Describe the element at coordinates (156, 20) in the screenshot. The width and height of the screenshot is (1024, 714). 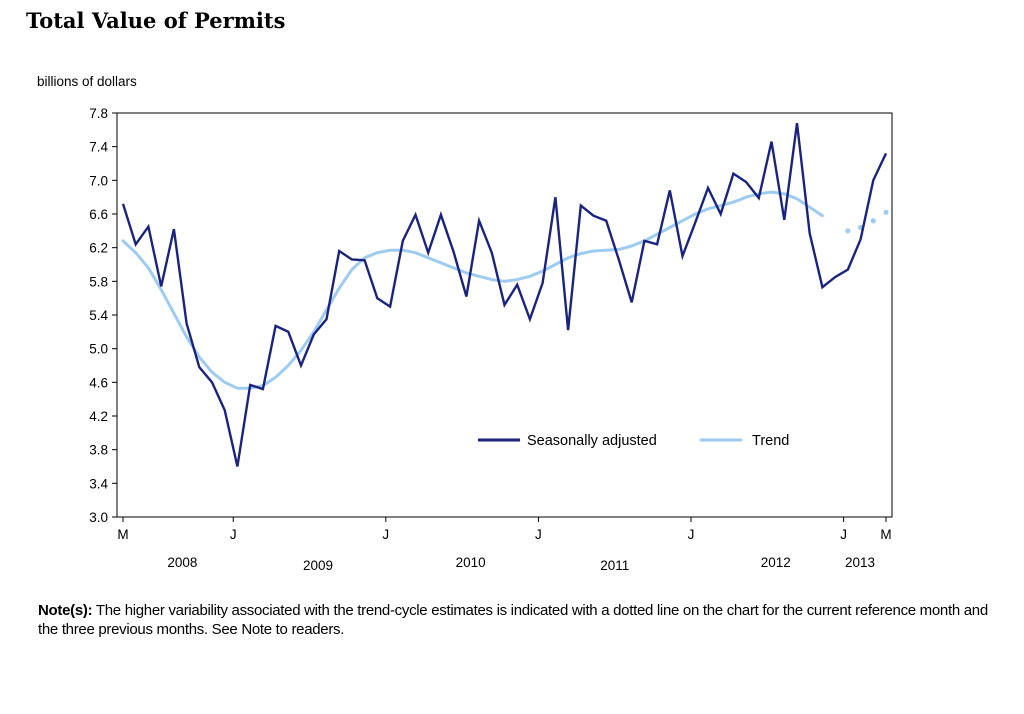
I see `chart-title: Total Value of Permits` at that location.